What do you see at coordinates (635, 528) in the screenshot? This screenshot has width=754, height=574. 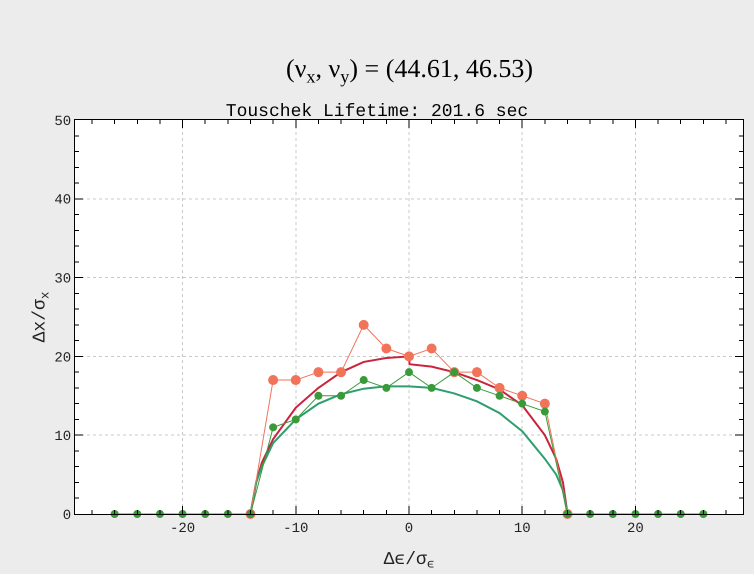 I see `x-tick-label: 20` at bounding box center [635, 528].